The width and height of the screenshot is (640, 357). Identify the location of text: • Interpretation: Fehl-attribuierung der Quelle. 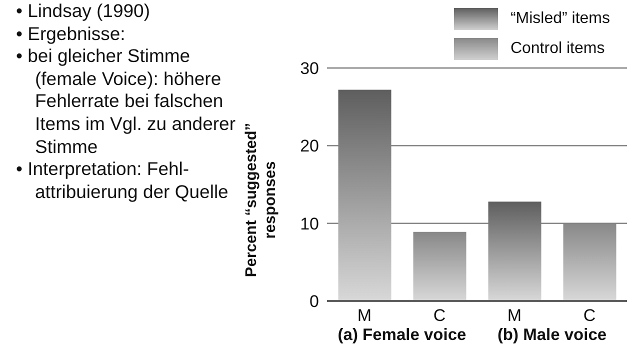
(122, 180).